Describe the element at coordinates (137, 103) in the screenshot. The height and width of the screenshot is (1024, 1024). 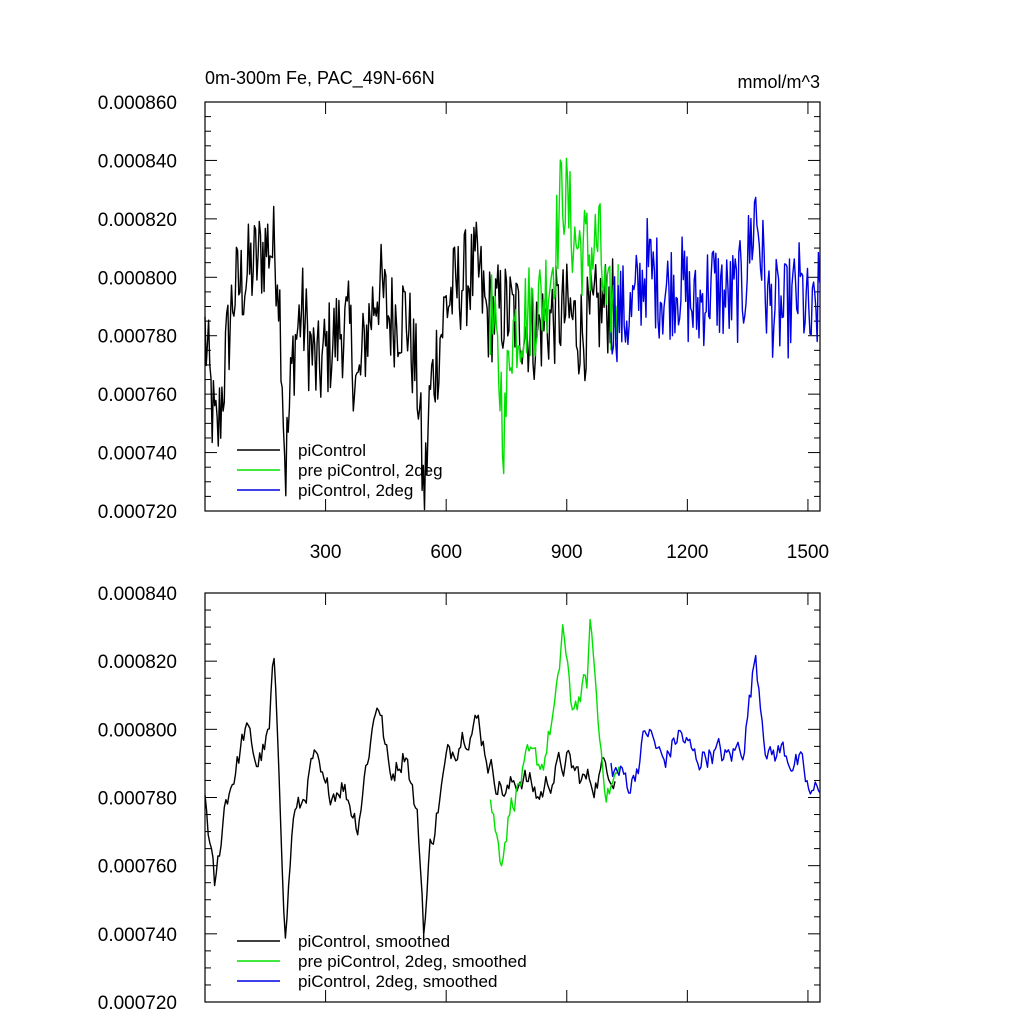
I see `y-tick-label: 0.000860` at that location.